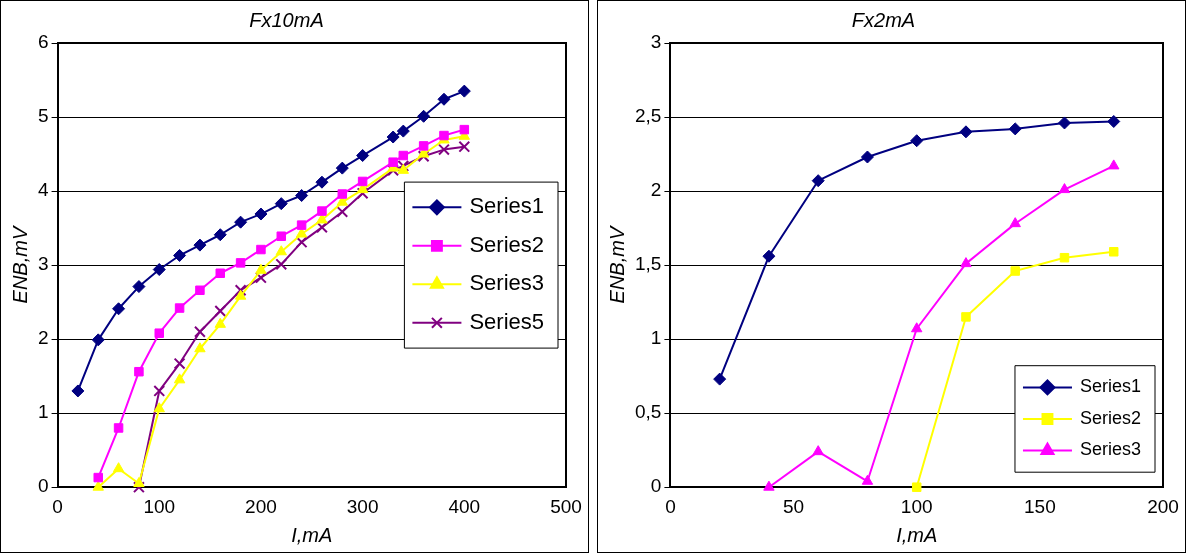 The image size is (1186, 553). Describe the element at coordinates (916, 506) in the screenshot. I see `x-tick-label: 100` at that location.